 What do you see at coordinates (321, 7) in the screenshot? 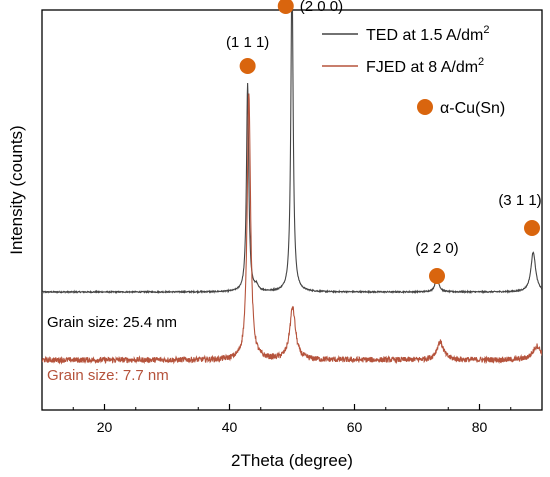
I see `peak-label-1: (2 0 0)` at bounding box center [321, 7].